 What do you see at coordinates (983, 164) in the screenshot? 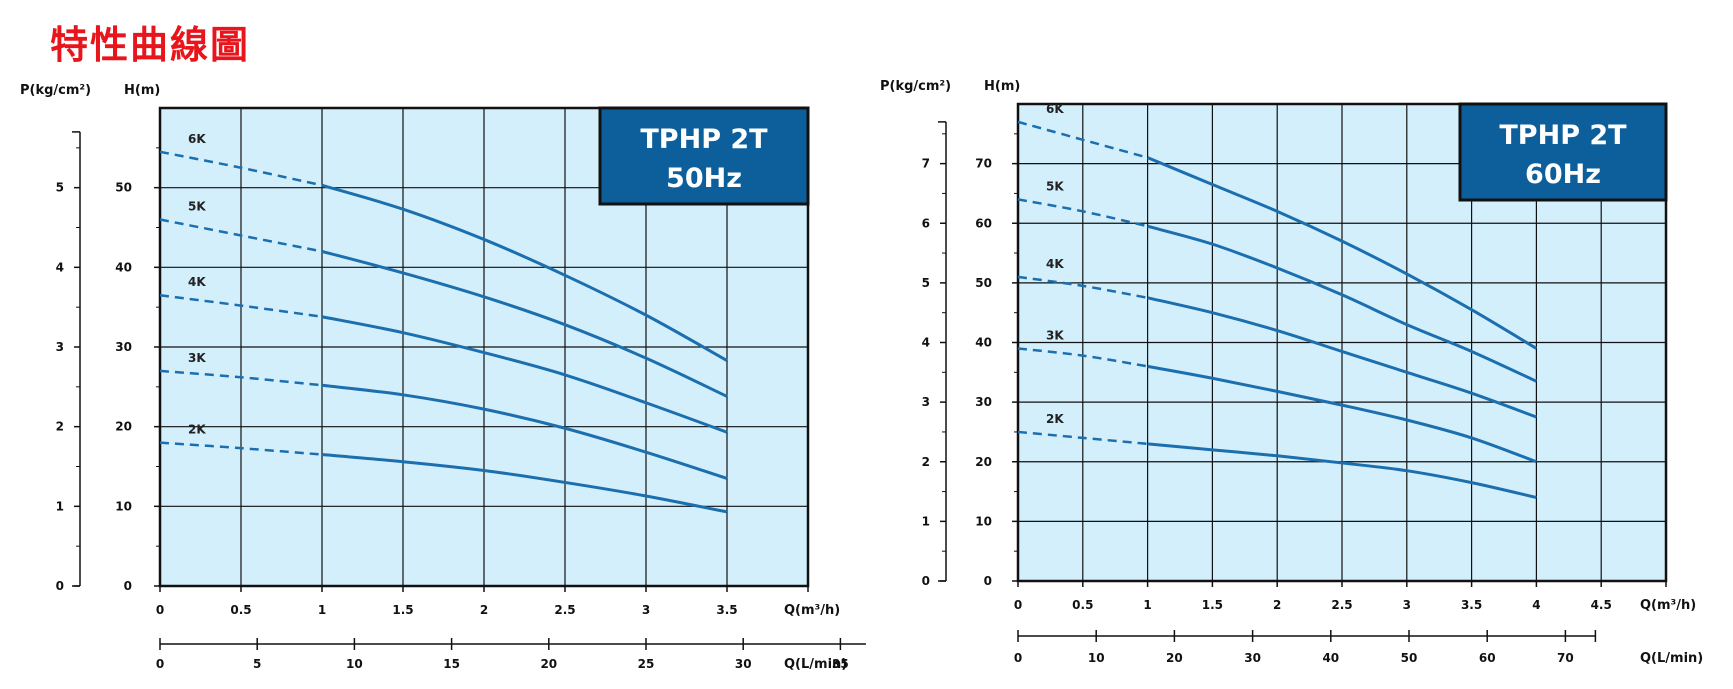
I see `h-axis-tick-label: 70` at bounding box center [983, 164].